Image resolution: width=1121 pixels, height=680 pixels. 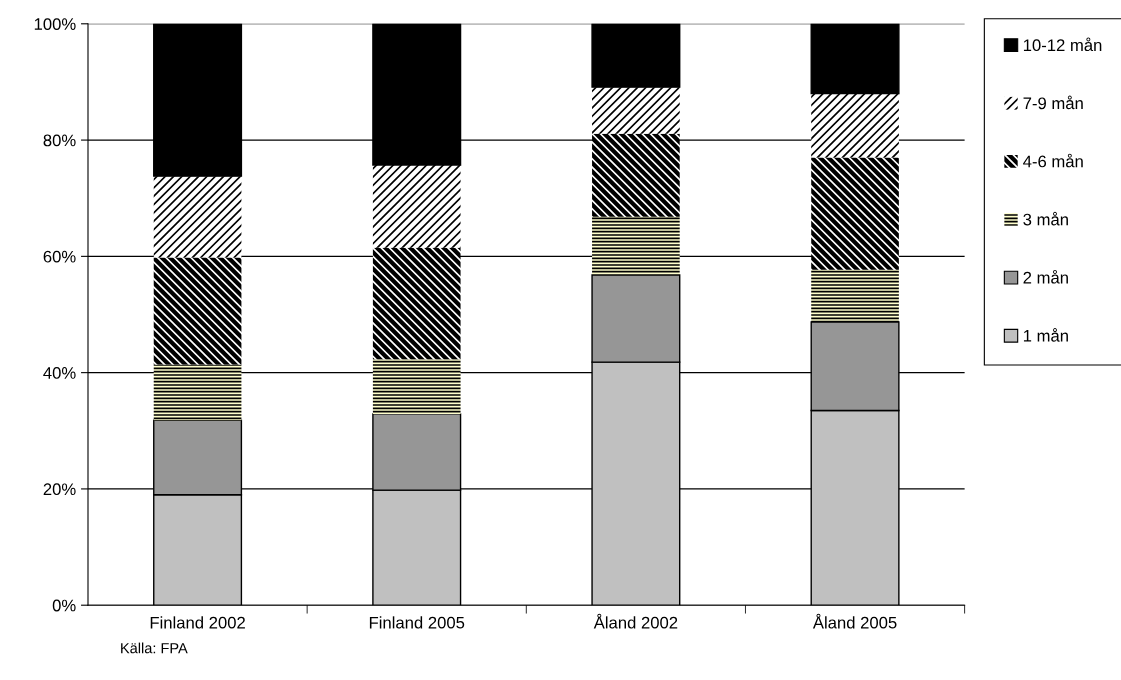 I want to click on x-tick-label: Åland 2002, so click(x=635, y=621).